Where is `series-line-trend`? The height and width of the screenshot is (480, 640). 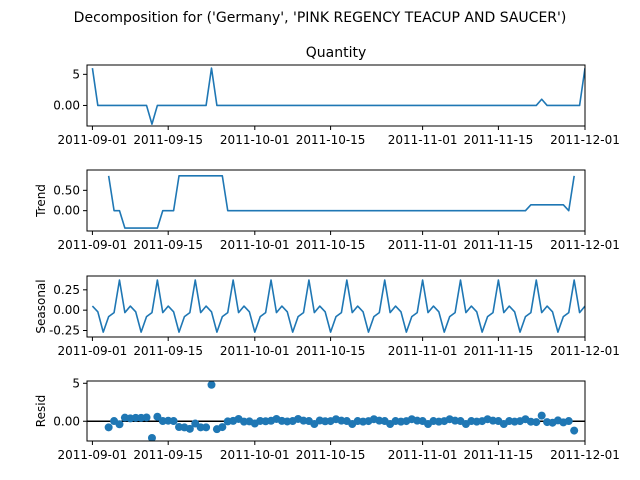 series-line-trend is located at coordinates (341, 202).